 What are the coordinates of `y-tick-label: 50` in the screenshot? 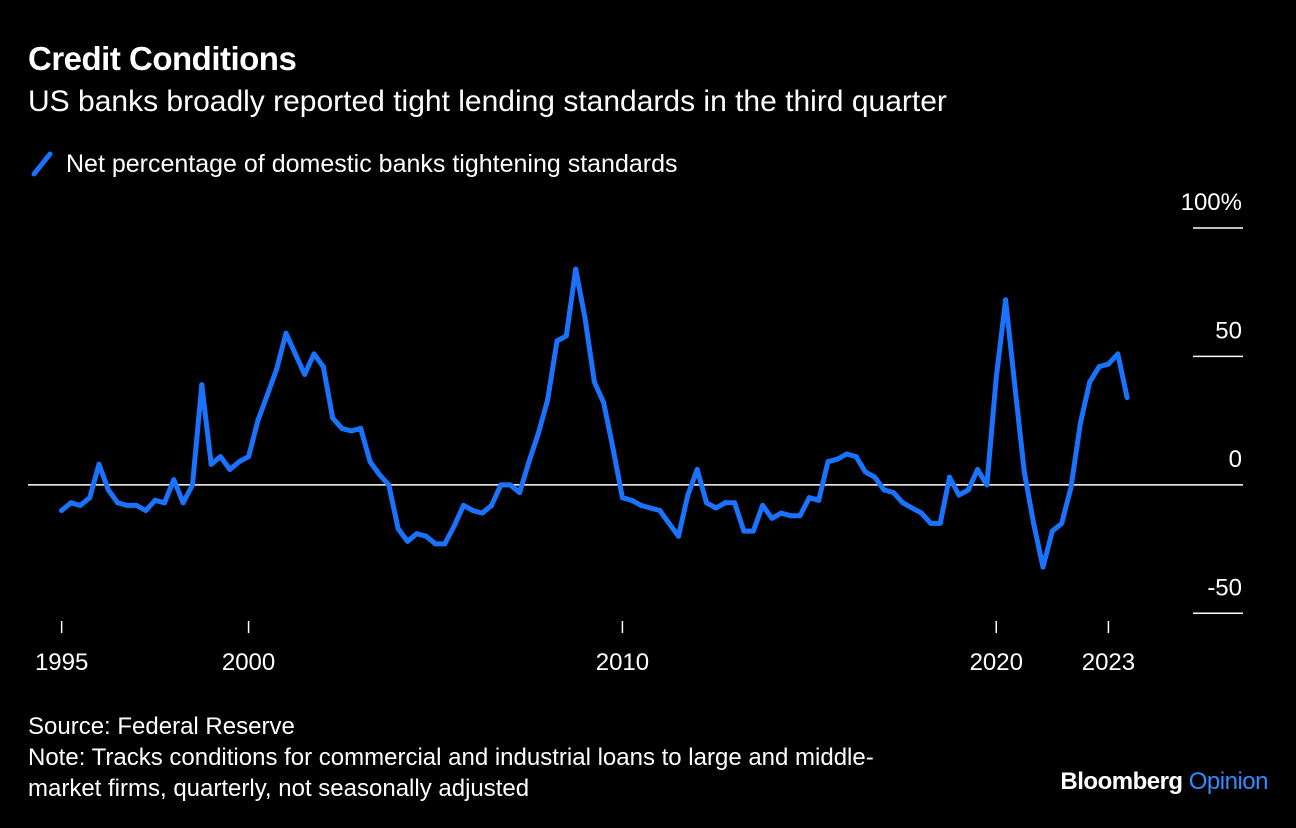 It's located at (1228, 330).